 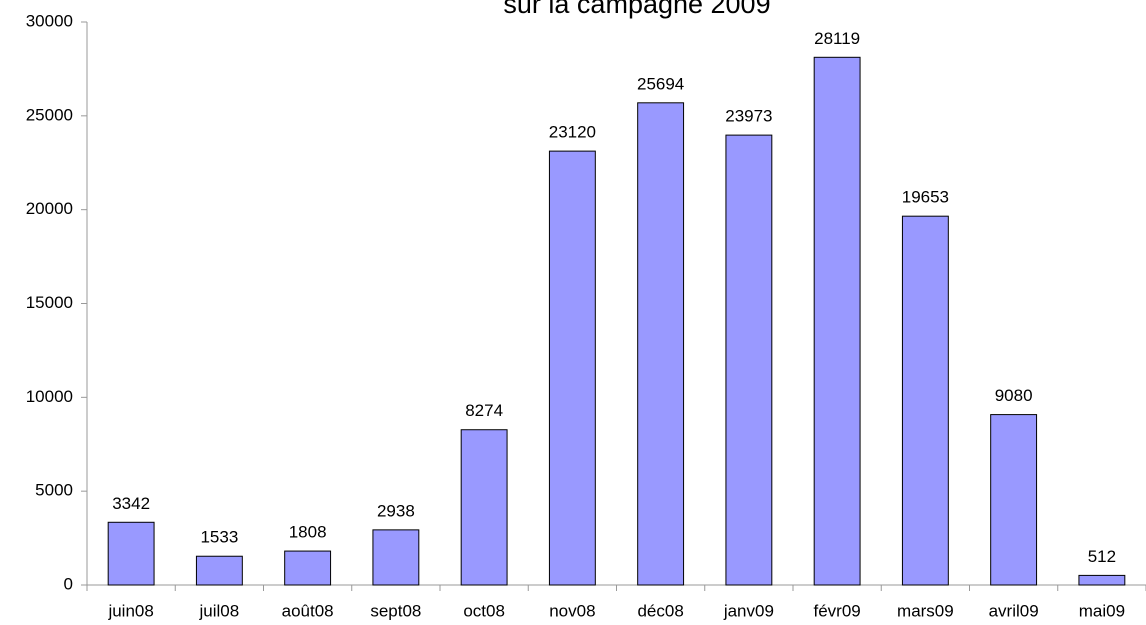 I want to click on data-label: 28119, so click(x=837, y=38).